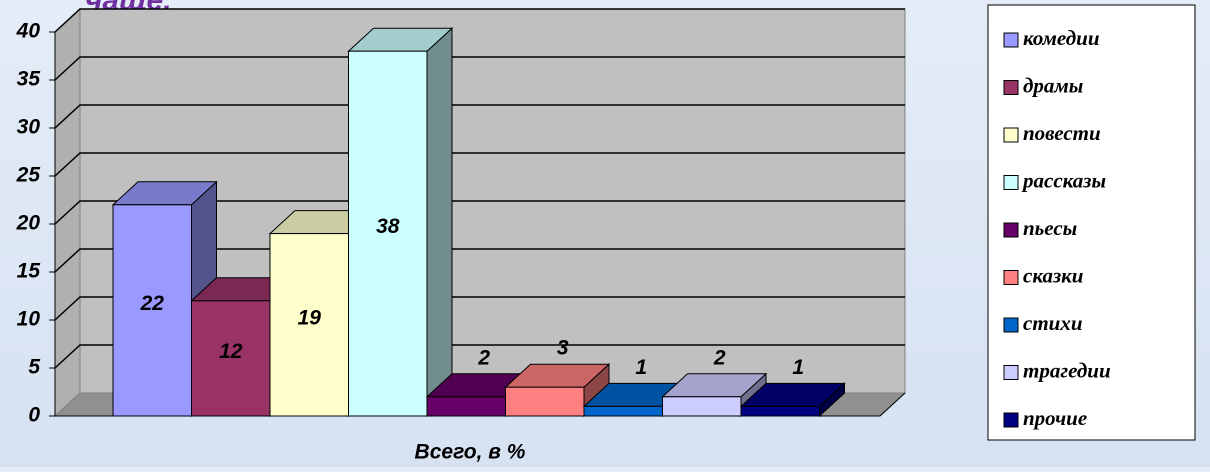  I want to click on legend-label: рассказы, so click(1063, 180).